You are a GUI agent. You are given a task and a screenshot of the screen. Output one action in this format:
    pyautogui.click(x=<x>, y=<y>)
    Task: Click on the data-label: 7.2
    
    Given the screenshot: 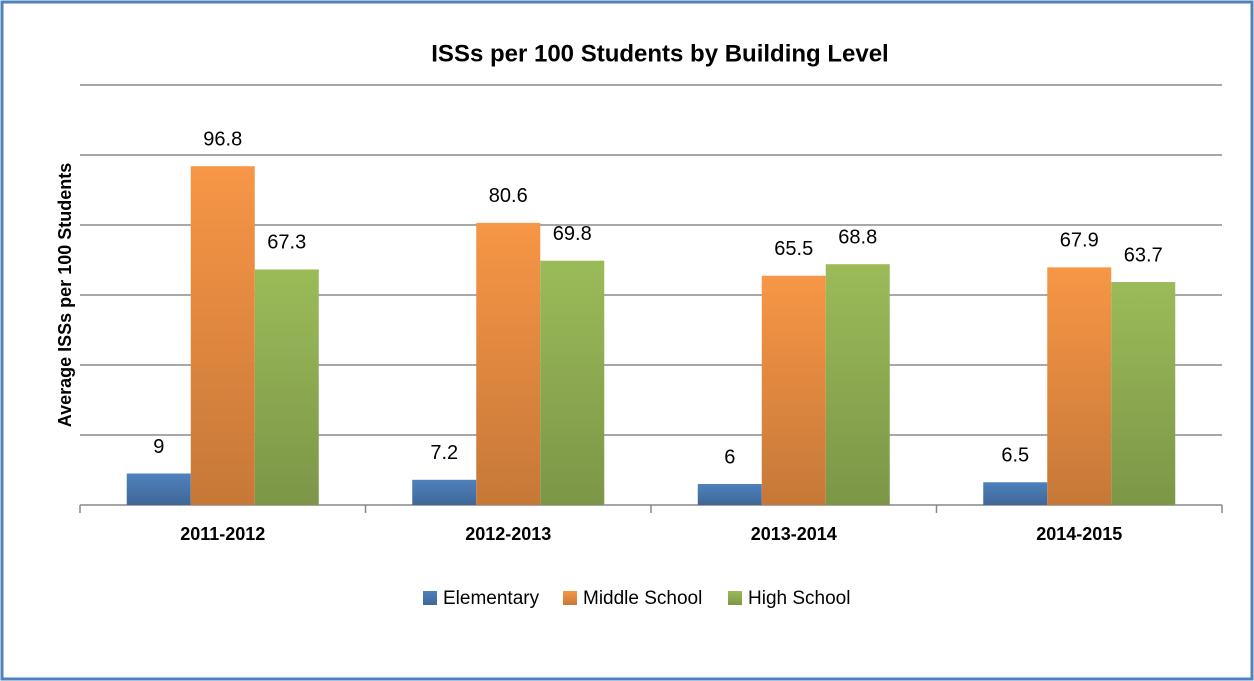 What is the action you would take?
    pyautogui.click(x=444, y=453)
    